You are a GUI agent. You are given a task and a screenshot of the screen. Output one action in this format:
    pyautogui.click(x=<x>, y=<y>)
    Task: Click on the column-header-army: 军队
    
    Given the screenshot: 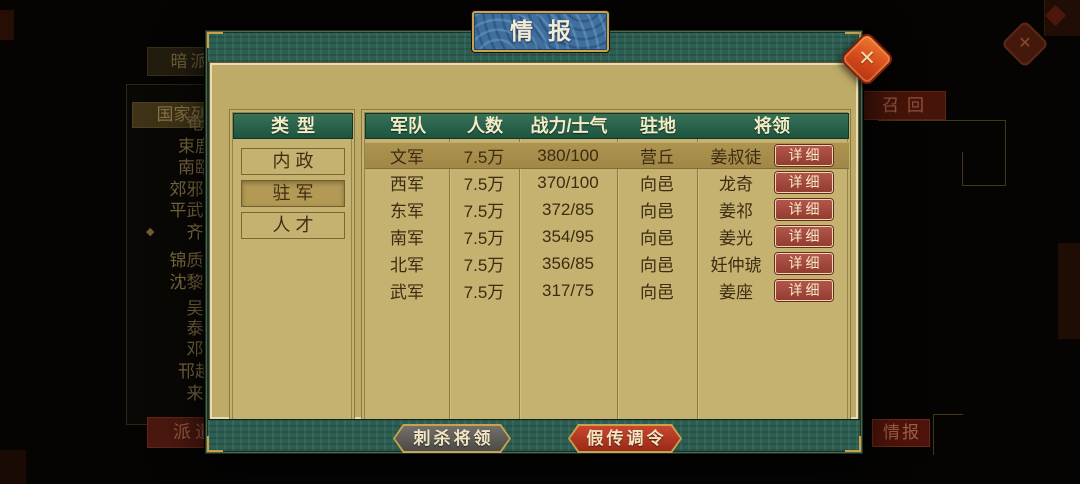 What is the action you would take?
    pyautogui.click(x=408, y=126)
    